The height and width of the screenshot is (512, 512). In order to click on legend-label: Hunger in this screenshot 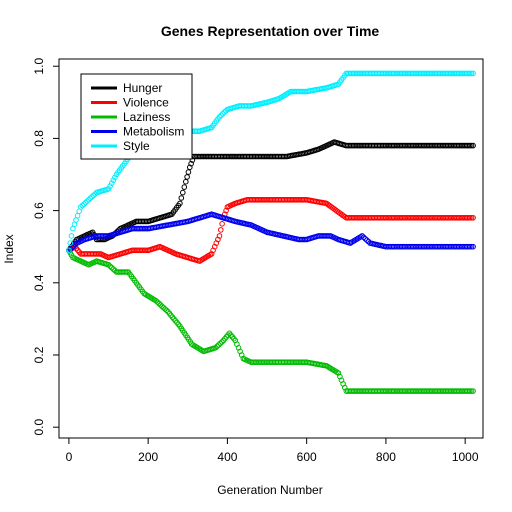, I will do `click(142, 88)`.